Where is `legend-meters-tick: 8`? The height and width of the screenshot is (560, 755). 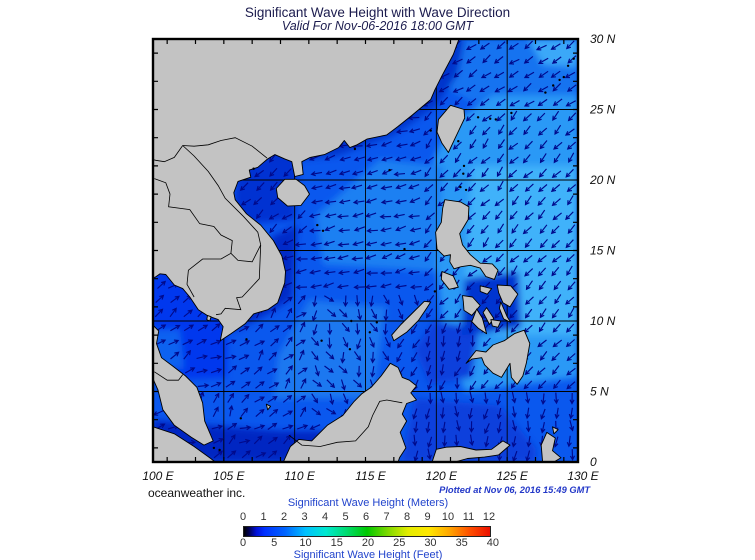 legend-meters-tick: 8 is located at coordinates (407, 517).